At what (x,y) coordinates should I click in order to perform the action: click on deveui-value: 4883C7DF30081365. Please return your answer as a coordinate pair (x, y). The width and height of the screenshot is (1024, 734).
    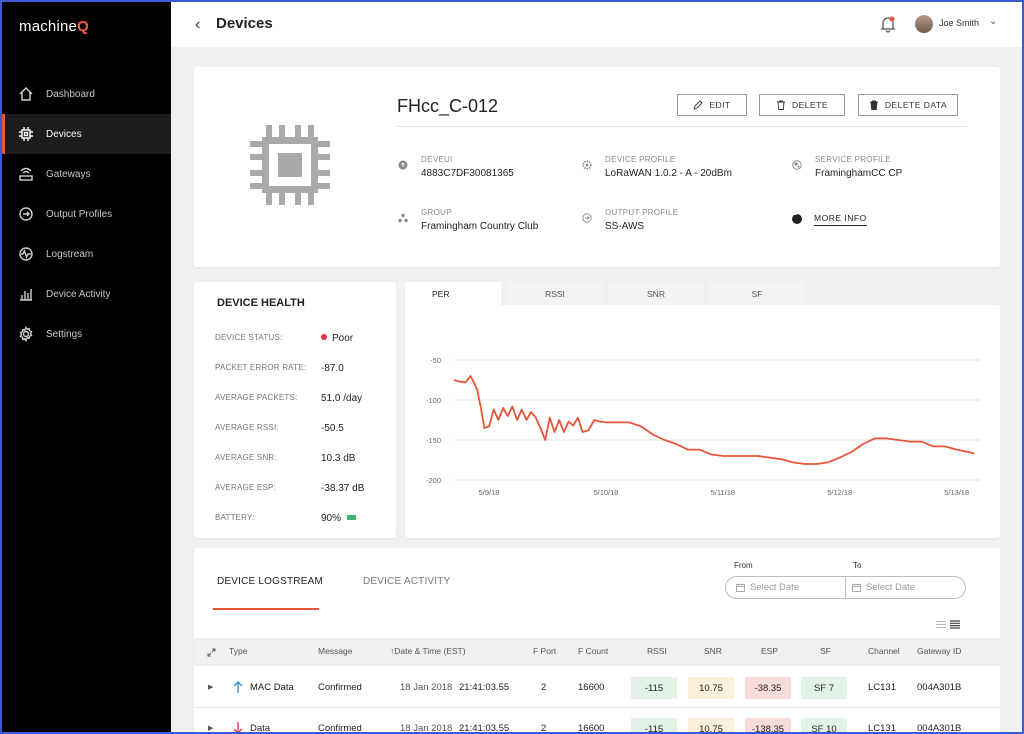
    Looking at the image, I should click on (467, 173).